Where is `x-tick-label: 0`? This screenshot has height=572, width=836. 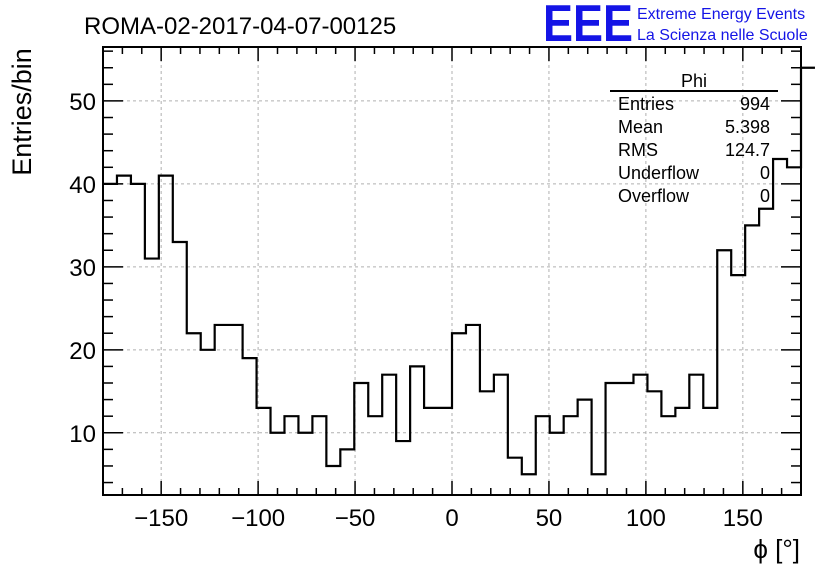
x-tick-label: 0 is located at coordinates (451, 518).